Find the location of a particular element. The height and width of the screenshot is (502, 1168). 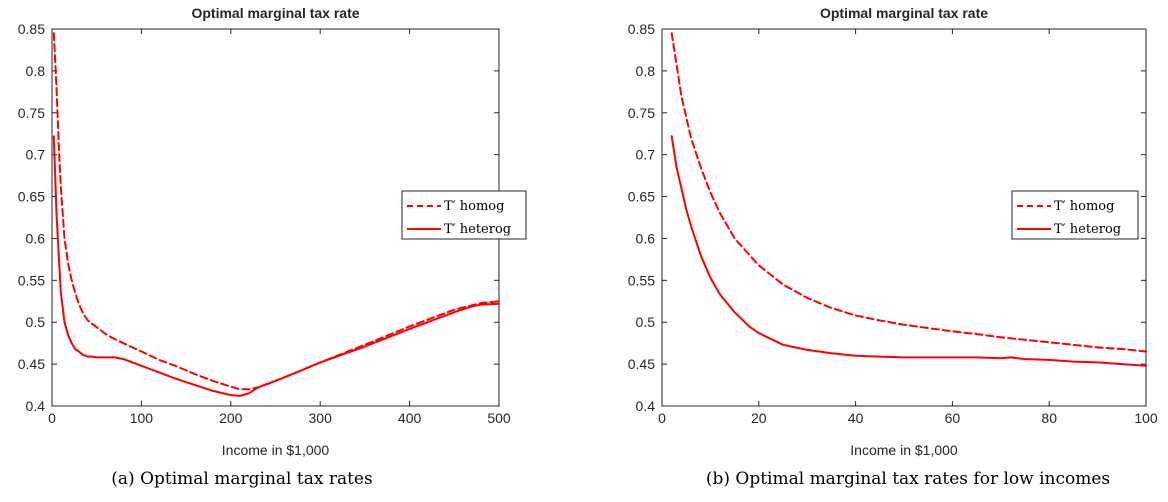

y-tick-label-b: 0.45 is located at coordinates (641, 364).